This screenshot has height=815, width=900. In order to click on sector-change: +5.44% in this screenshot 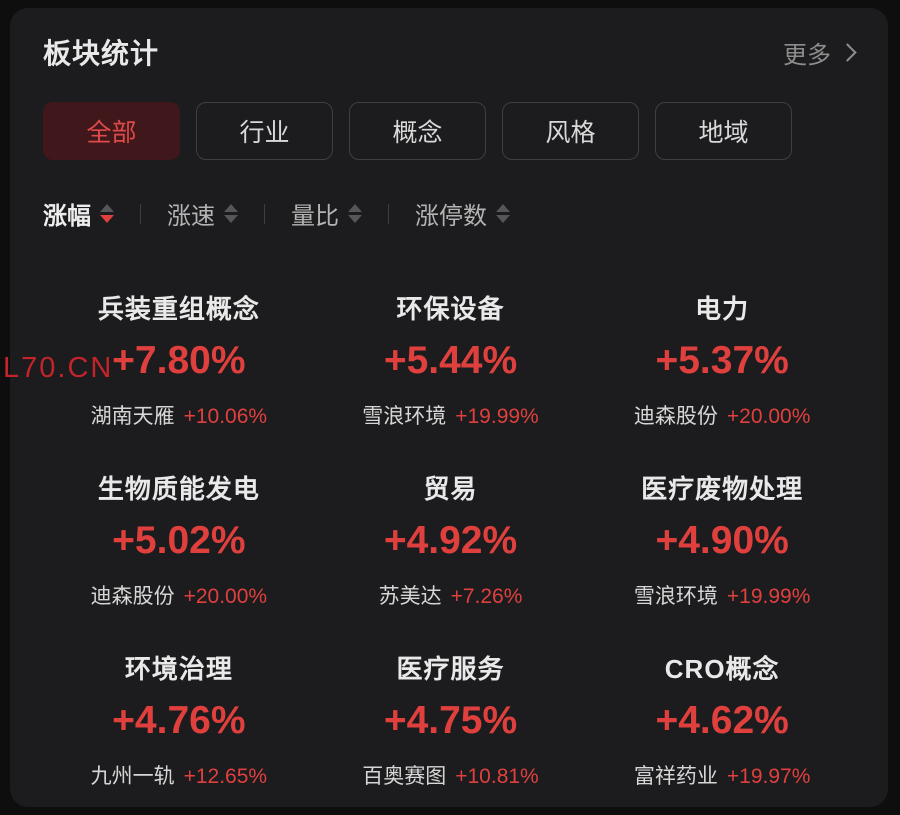, I will do `click(450, 360)`.